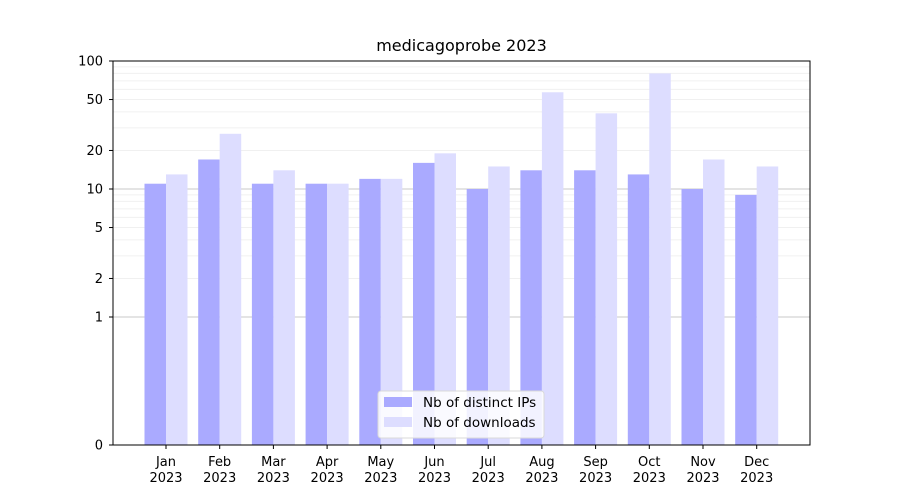  What do you see at coordinates (479, 423) in the screenshot?
I see `legend-label: Nb of downloads` at bounding box center [479, 423].